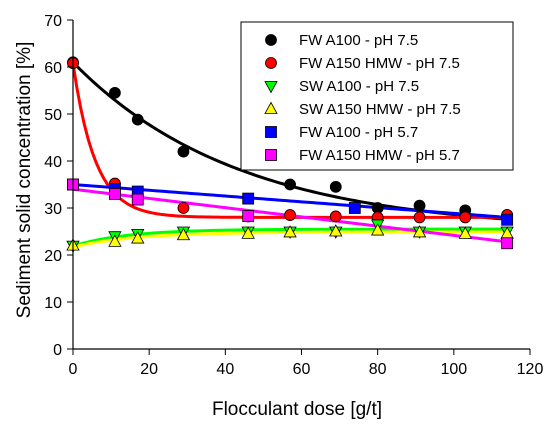  Describe the element at coordinates (530, 369) in the screenshot. I see `x-tick-label: 120` at that location.